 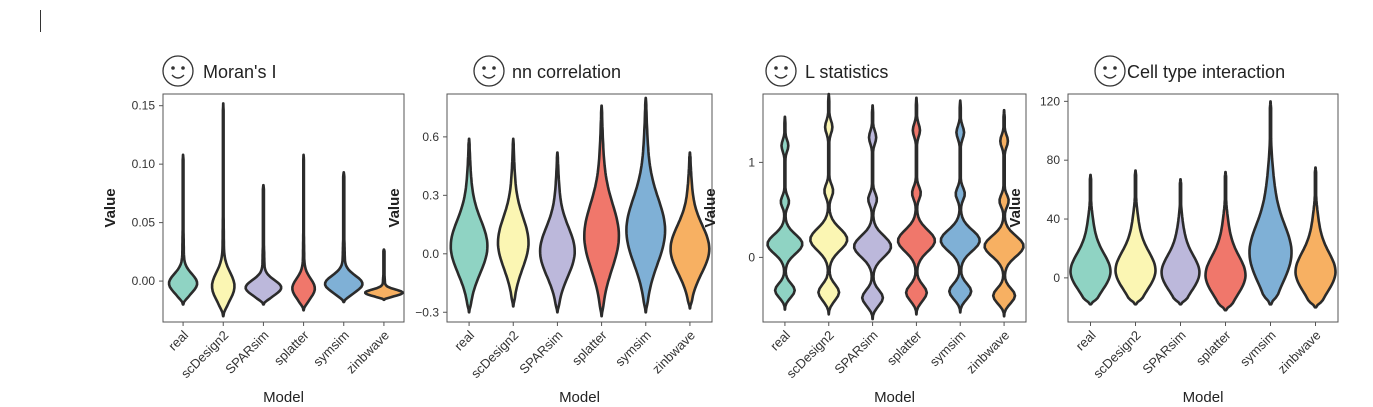 What do you see at coordinates (144, 164) in the screenshot?
I see `y-tick-label: 0.10` at bounding box center [144, 164].